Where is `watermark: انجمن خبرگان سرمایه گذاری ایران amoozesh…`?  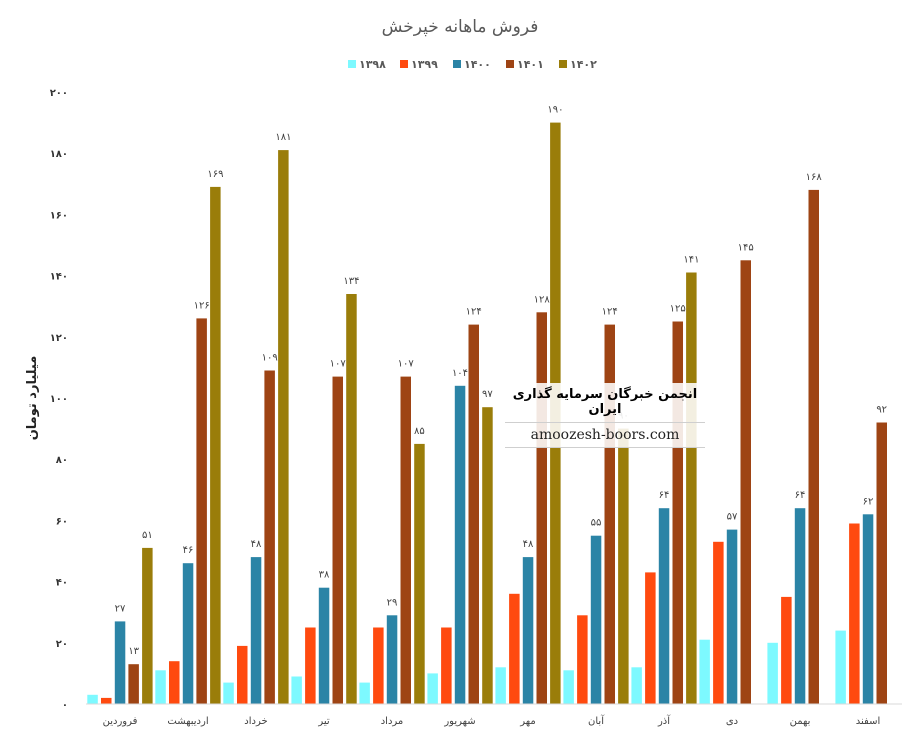 watermark: انجمن خبرگان سرمایه گذاری ایران amoozesh… is located at coordinates (605, 415).